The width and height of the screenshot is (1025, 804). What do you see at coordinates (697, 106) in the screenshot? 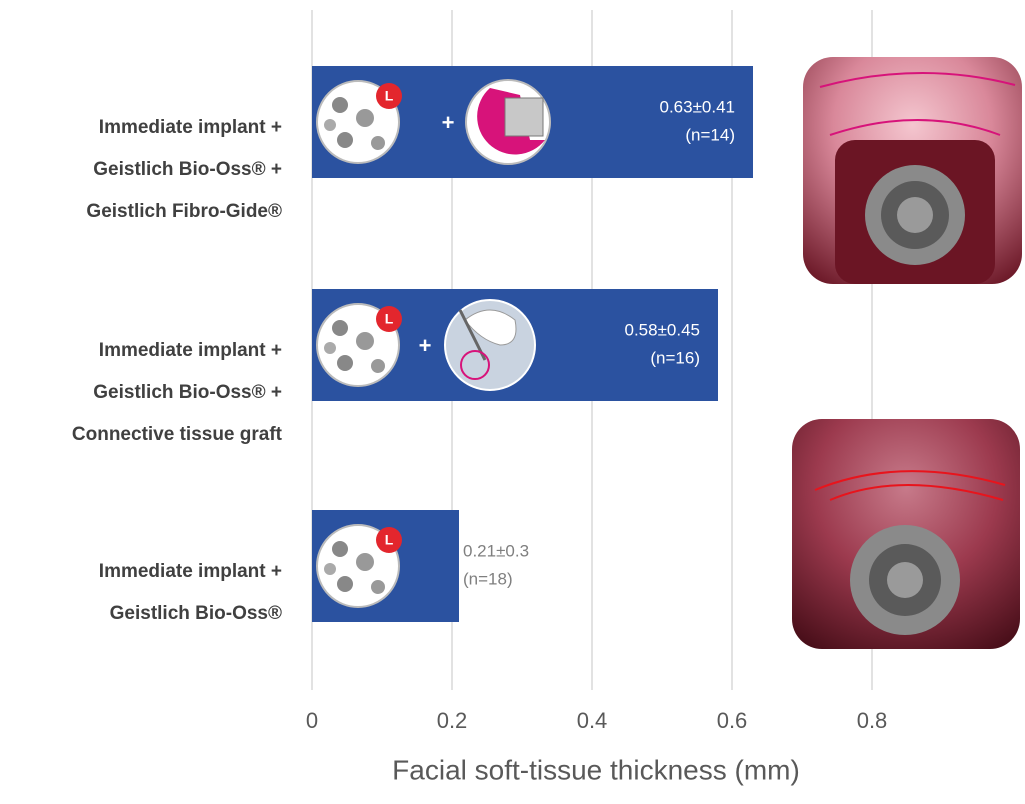
I see `value-label: 0.63±0.41` at bounding box center [697, 106].